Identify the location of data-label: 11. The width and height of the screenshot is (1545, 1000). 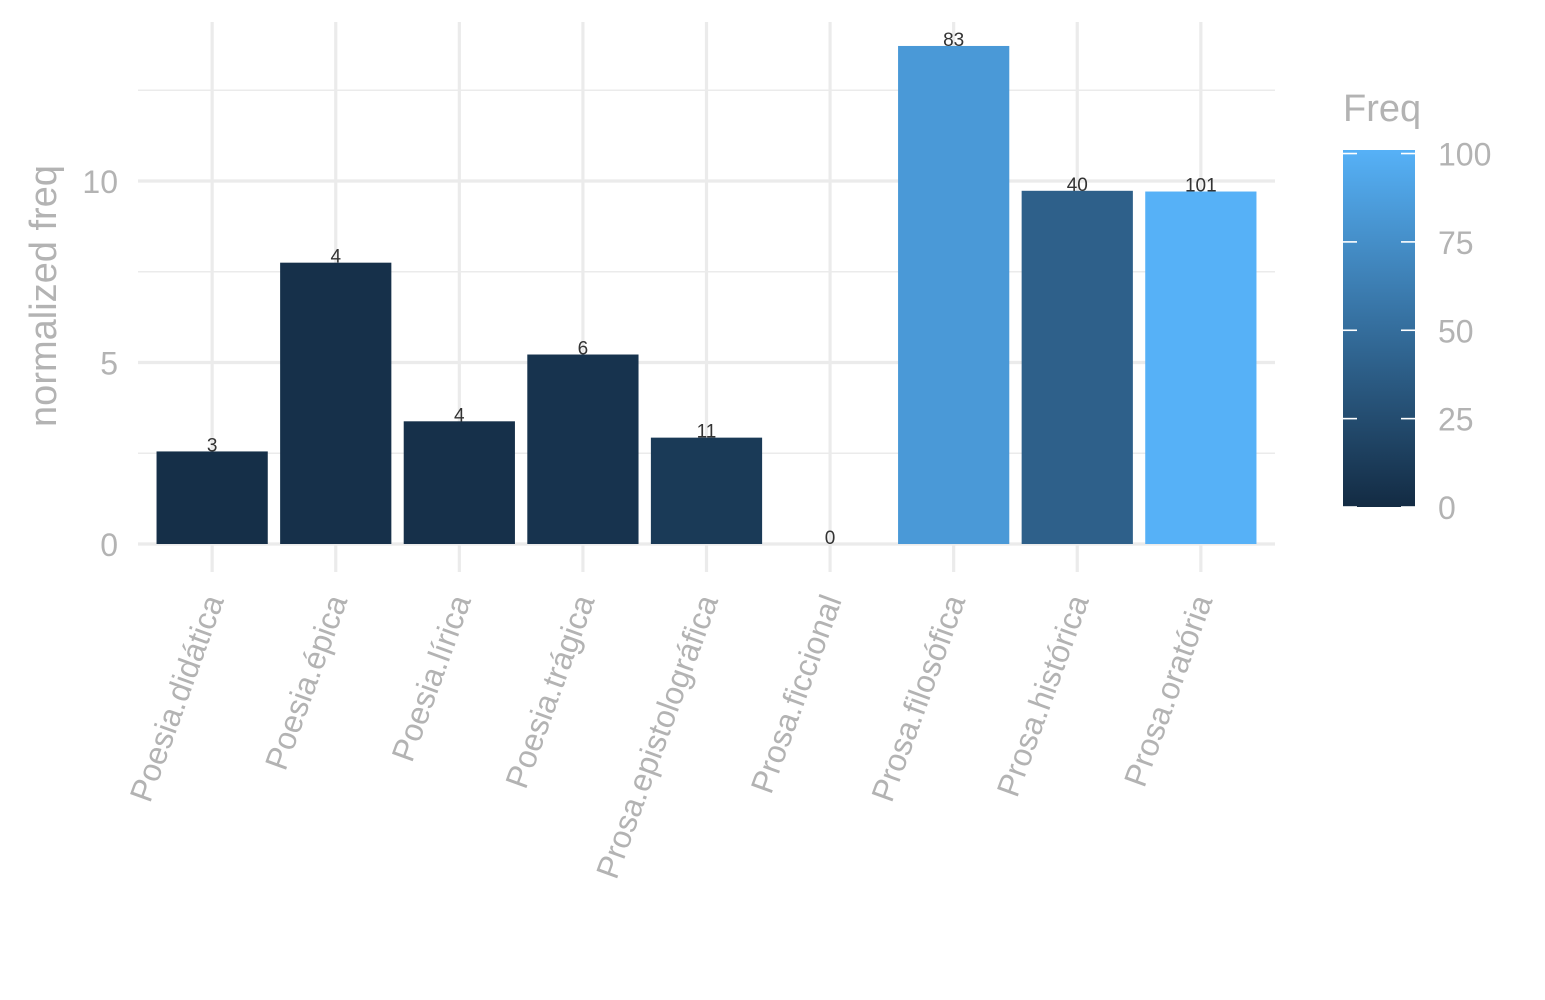
(707, 432).